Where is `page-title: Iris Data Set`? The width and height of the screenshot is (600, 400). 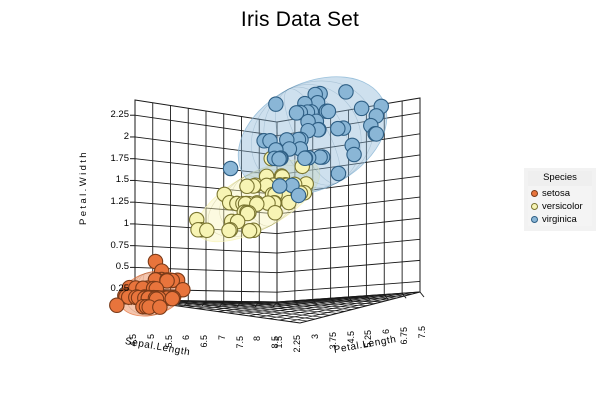 page-title: Iris Data Set is located at coordinates (300, 19).